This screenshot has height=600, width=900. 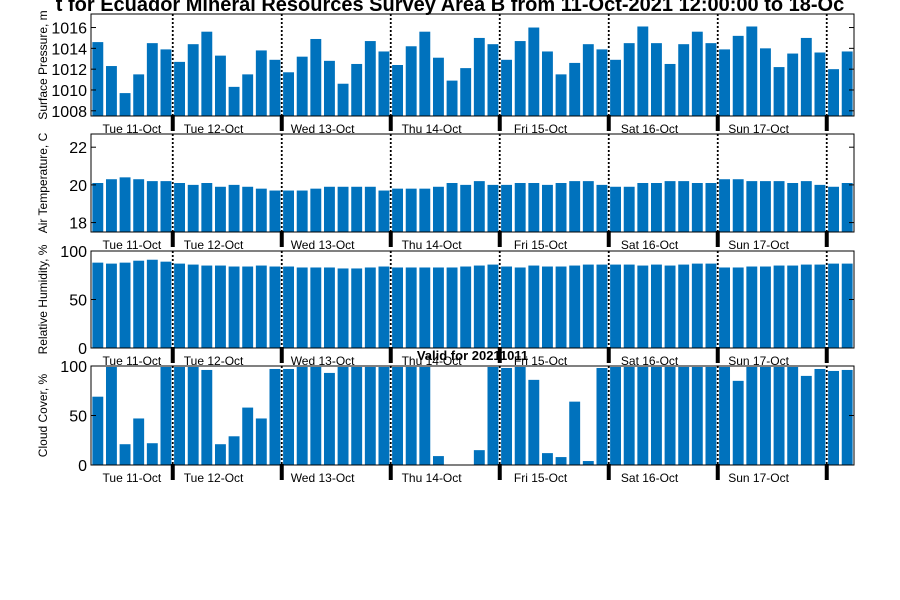 I want to click on y-tick-label: 22, so click(x=78, y=148).